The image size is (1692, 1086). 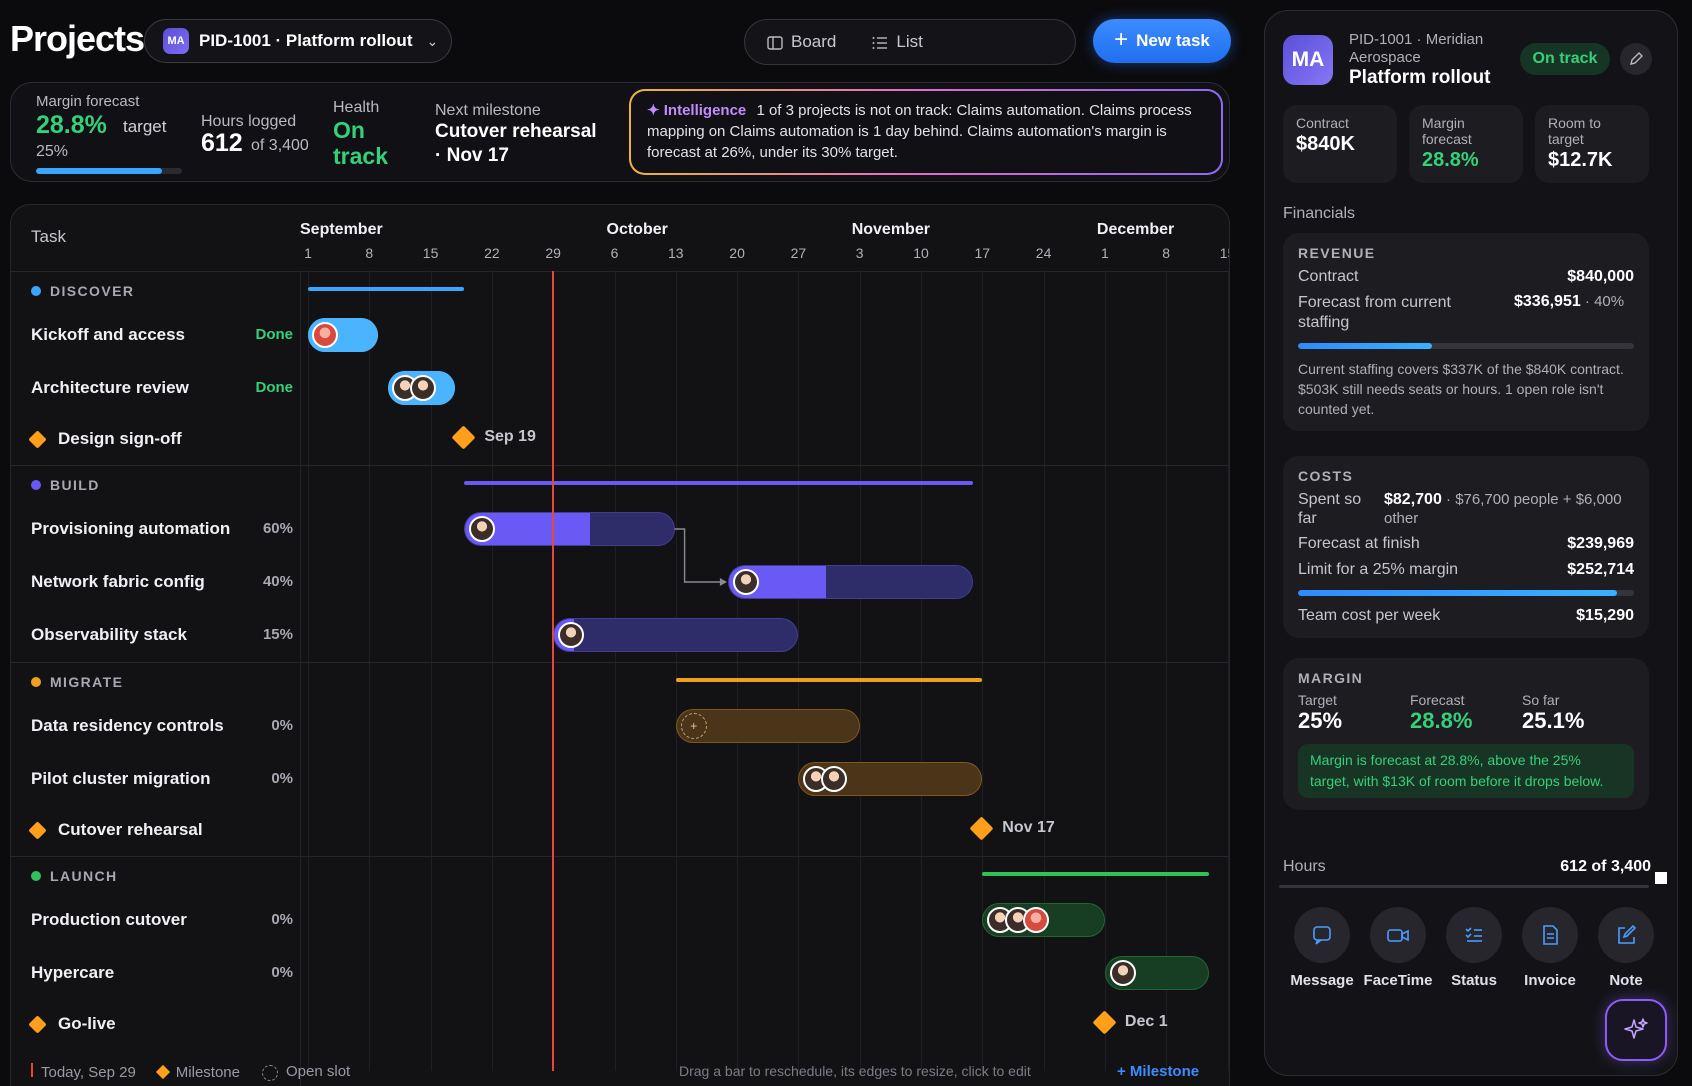 I want to click on kpi-card: Margin forecast 28.8%, so click(x=1466, y=144).